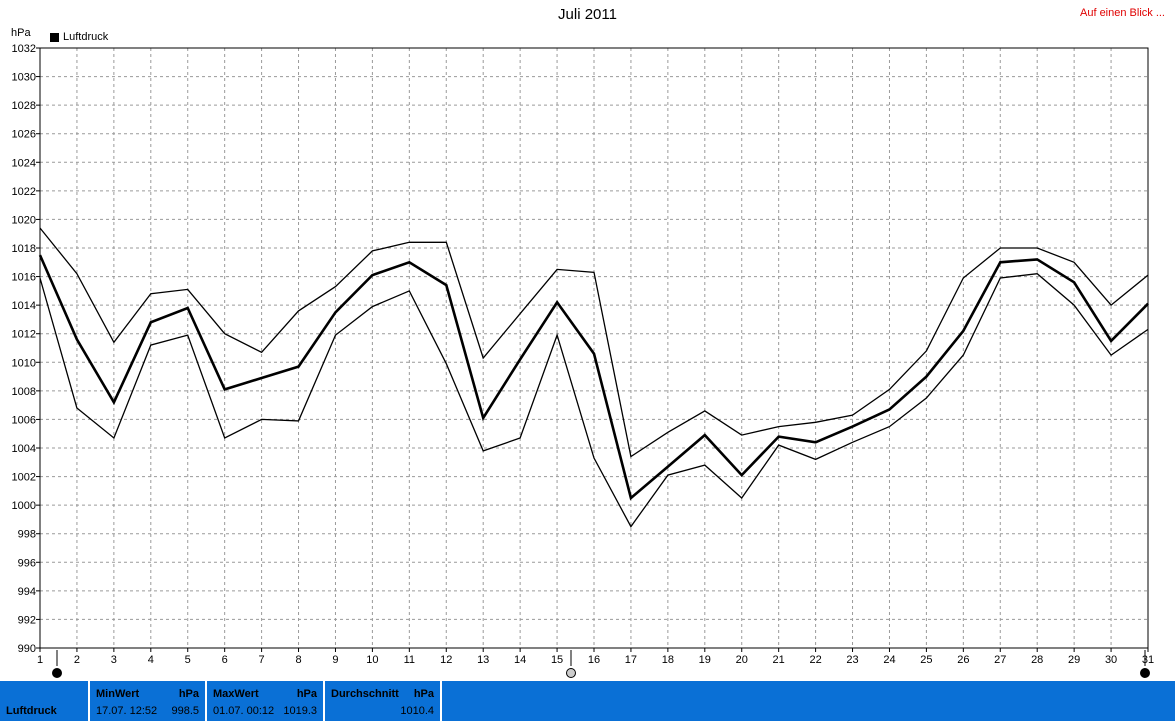 This screenshot has height=721, width=1175. Describe the element at coordinates (236, 694) in the screenshot. I see `stats-max-label: MaxWert` at that location.